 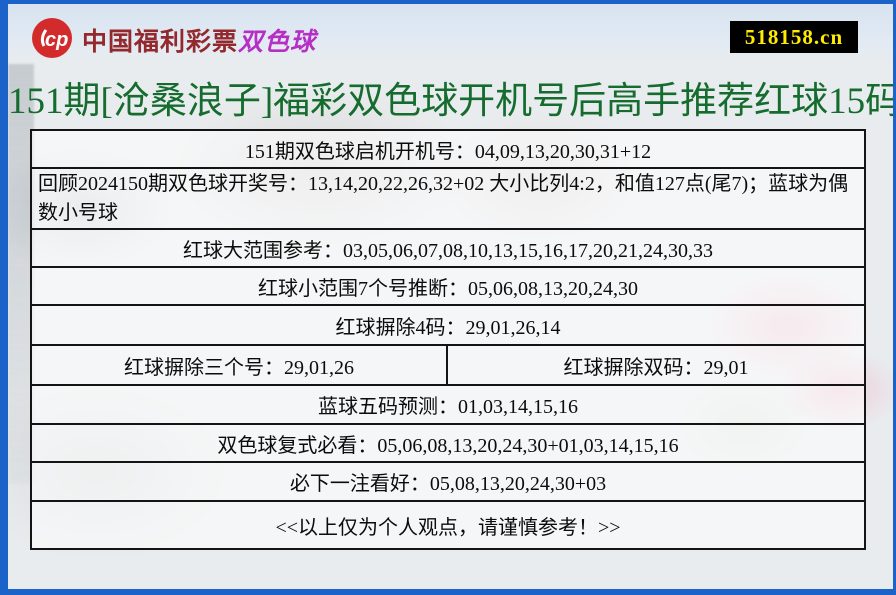 I want to click on cell-red-exclude-3: 红球摒除三个号：29,01,26, so click(x=240, y=365).